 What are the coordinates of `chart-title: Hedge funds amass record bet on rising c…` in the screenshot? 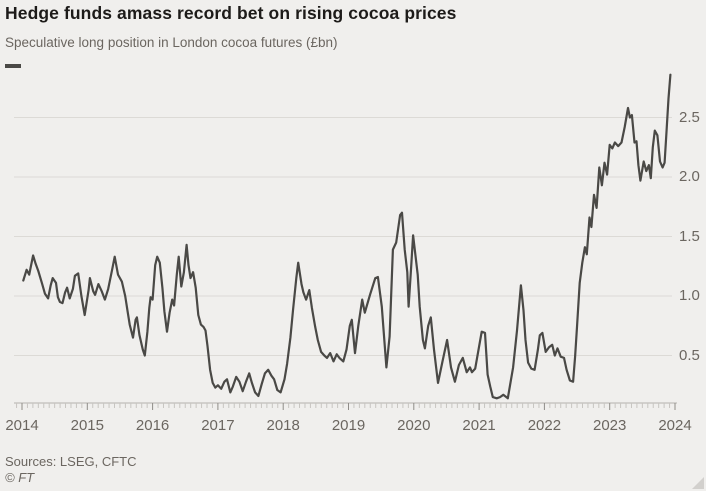 It's located at (231, 13).